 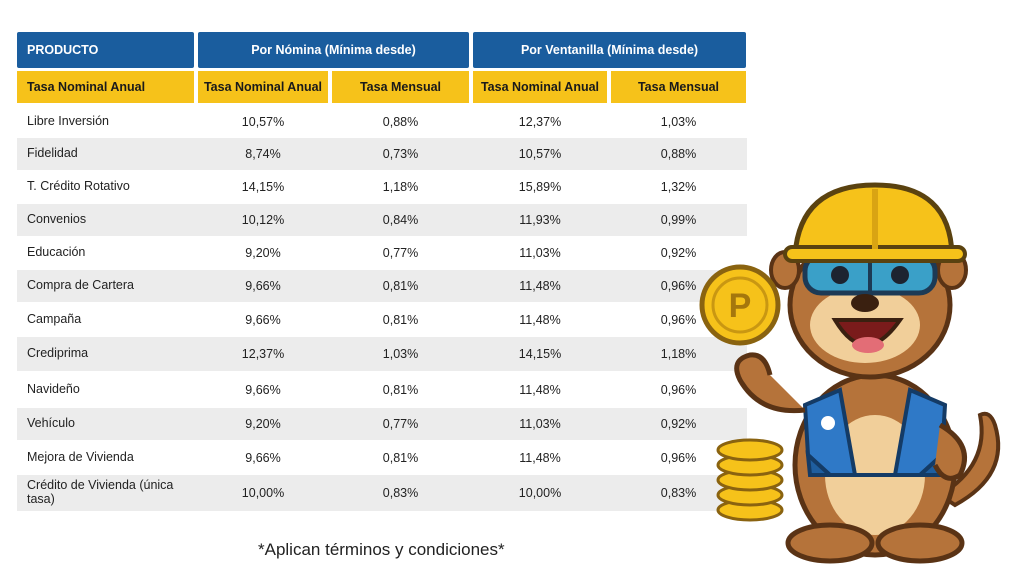 I want to click on rate-cell-ven-anual: 15,89%, so click(x=540, y=187).